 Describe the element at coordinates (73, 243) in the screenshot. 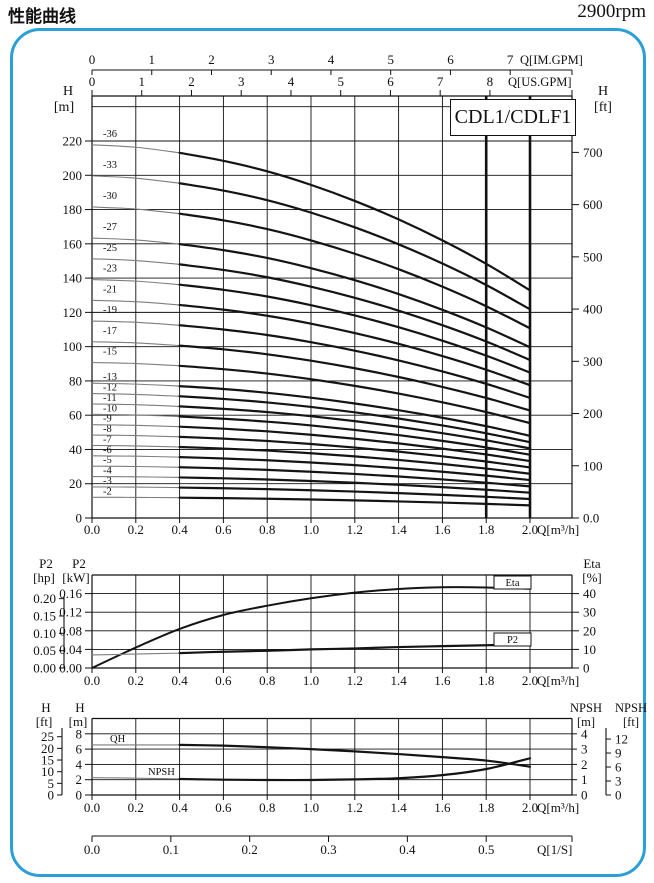

I see `main-left-tick-label: 160` at that location.